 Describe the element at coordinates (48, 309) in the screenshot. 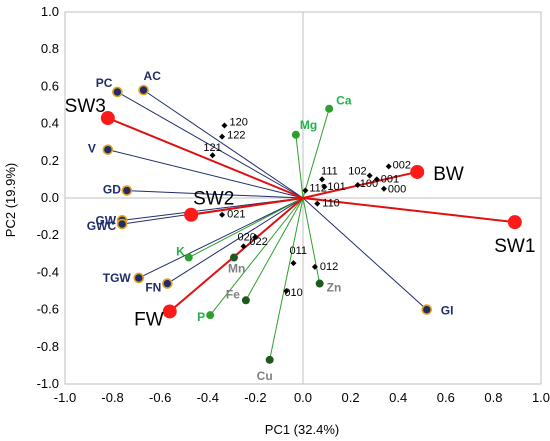

I see `y-tick-label: -0.6` at that location.